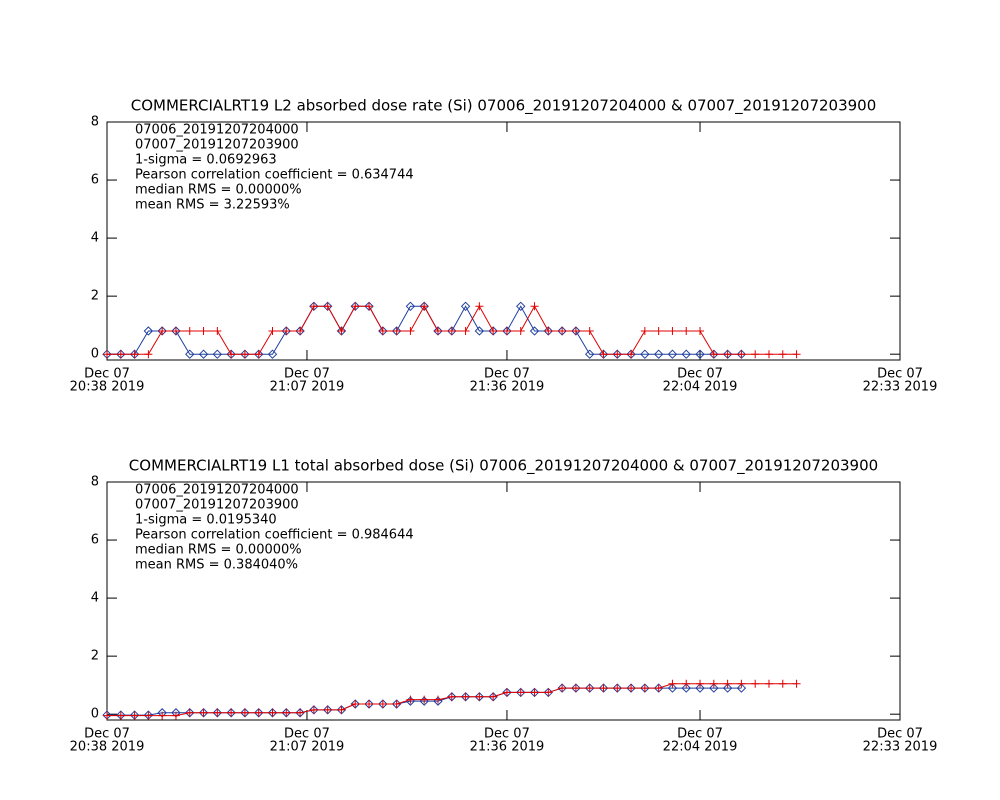  Describe the element at coordinates (212, 205) in the screenshot. I see `annotation: mean RMS = 3.22593%` at that location.